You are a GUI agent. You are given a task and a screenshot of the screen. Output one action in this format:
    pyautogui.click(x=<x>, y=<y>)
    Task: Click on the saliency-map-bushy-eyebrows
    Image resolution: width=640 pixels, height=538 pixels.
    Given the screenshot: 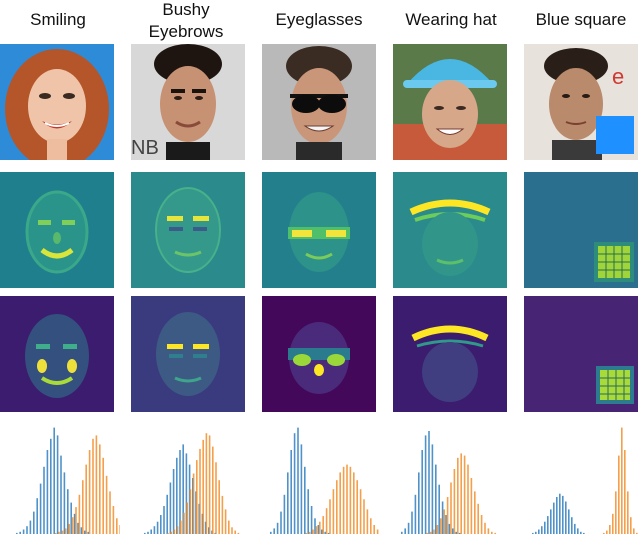 What is the action you would take?
    pyautogui.click(x=188, y=230)
    